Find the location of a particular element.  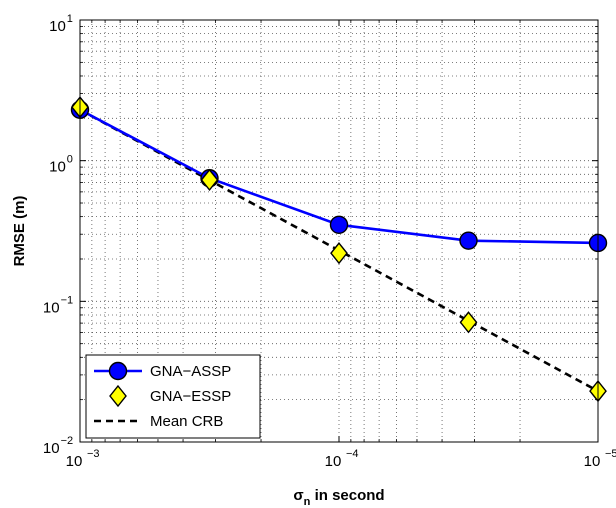

legend-entry: Mean CRB is located at coordinates (158, 421).